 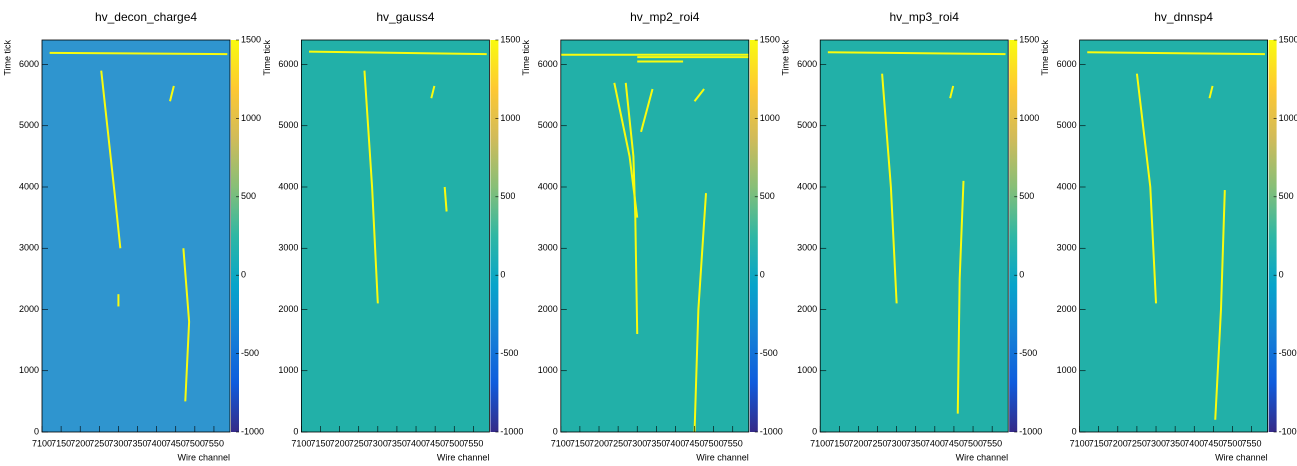 What do you see at coordinates (405, 17) in the screenshot?
I see `chart-title: hv_gauss4` at bounding box center [405, 17].